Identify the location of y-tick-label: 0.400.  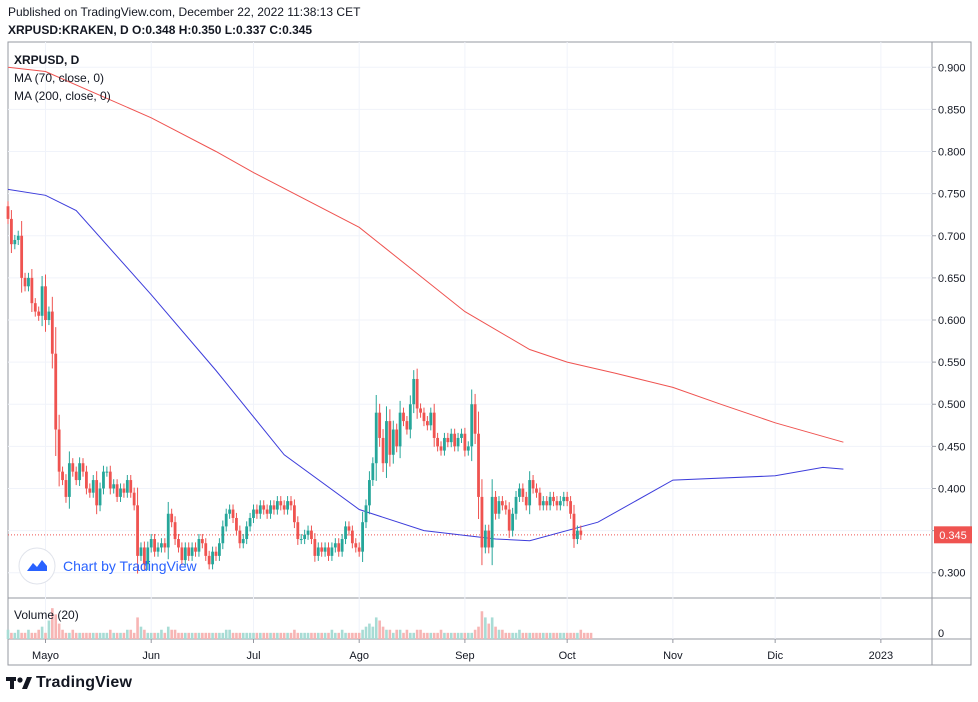
(952, 489).